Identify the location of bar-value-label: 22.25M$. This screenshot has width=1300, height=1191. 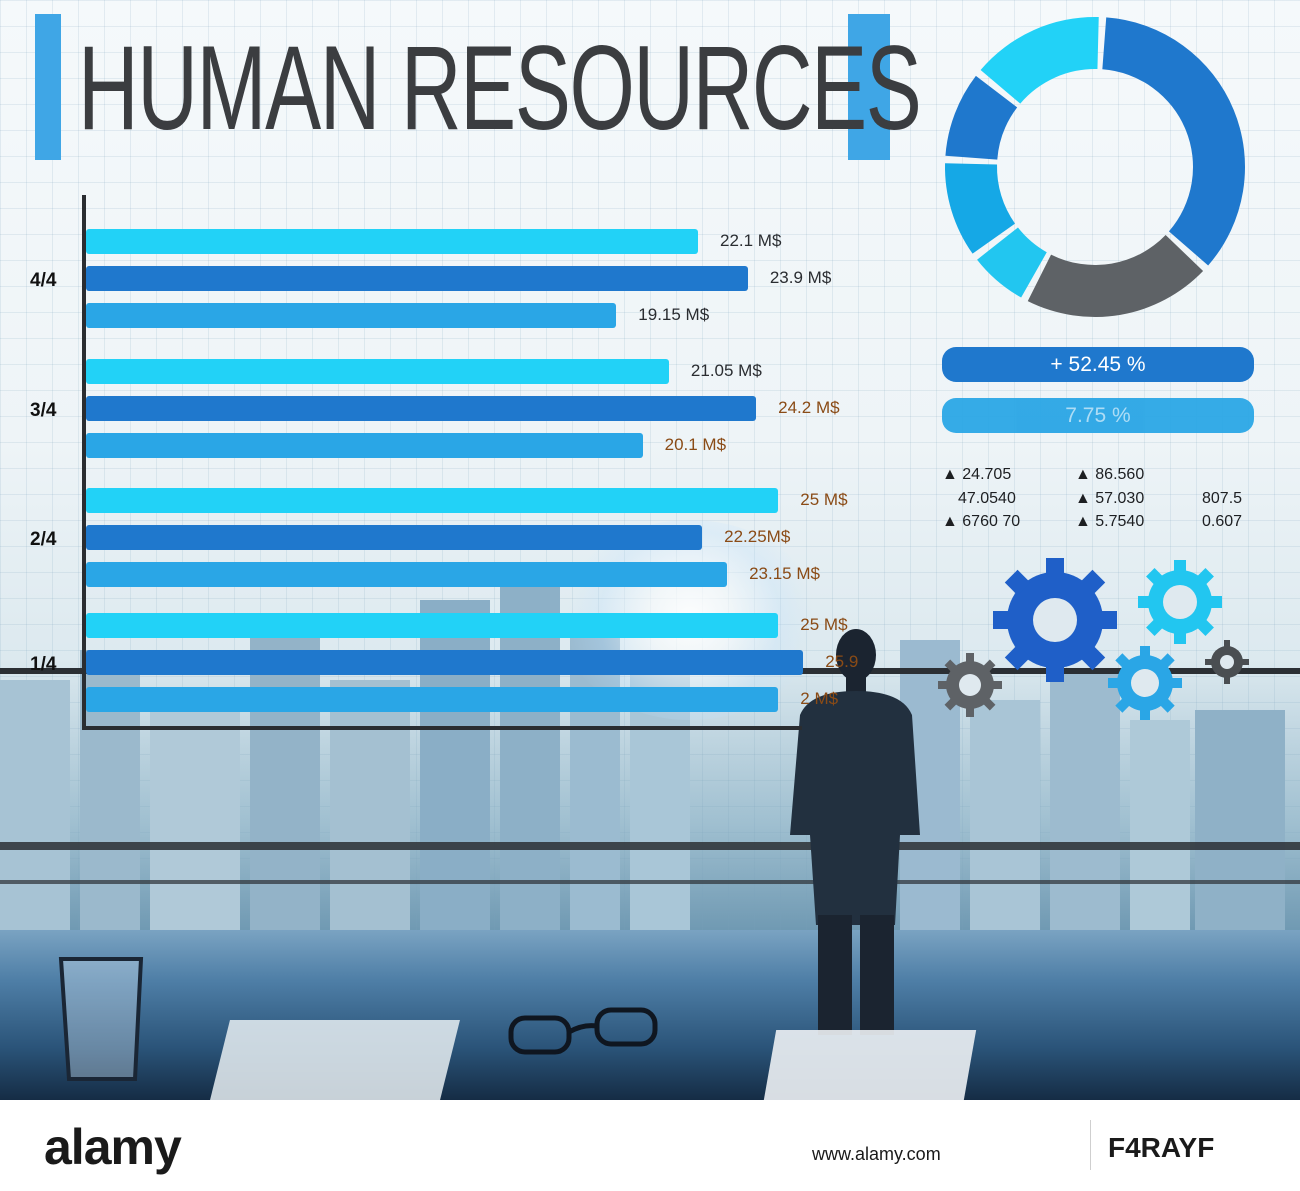
(757, 536).